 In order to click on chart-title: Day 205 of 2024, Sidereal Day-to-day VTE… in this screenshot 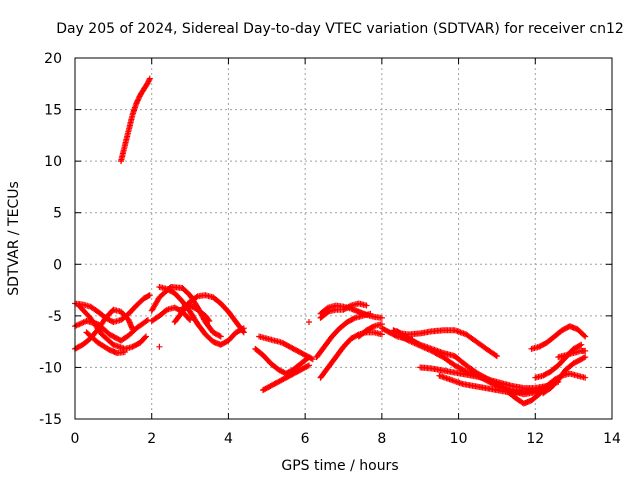, I will do `click(340, 29)`.